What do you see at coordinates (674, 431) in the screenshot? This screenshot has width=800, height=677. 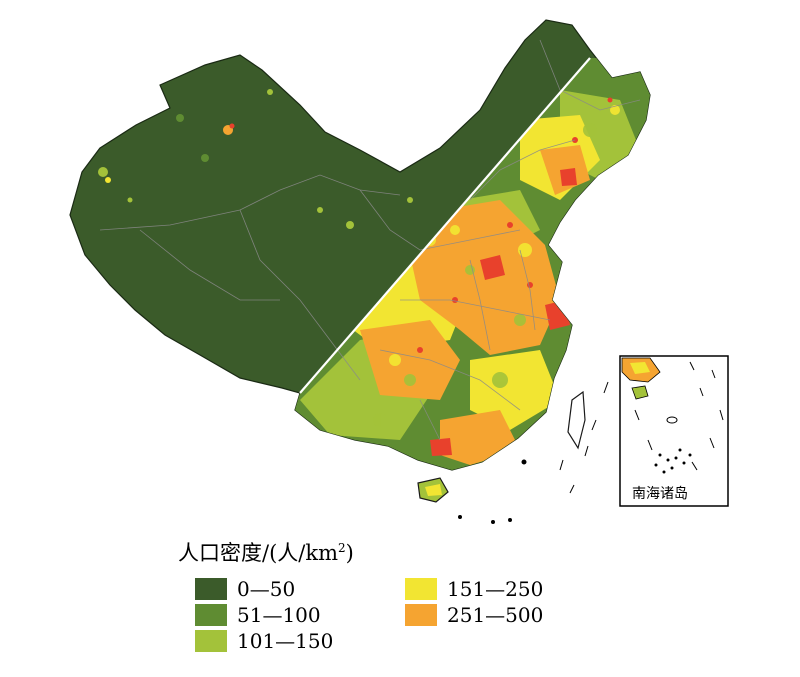 I see `south-china-sea-inset: 南海诸岛` at bounding box center [674, 431].